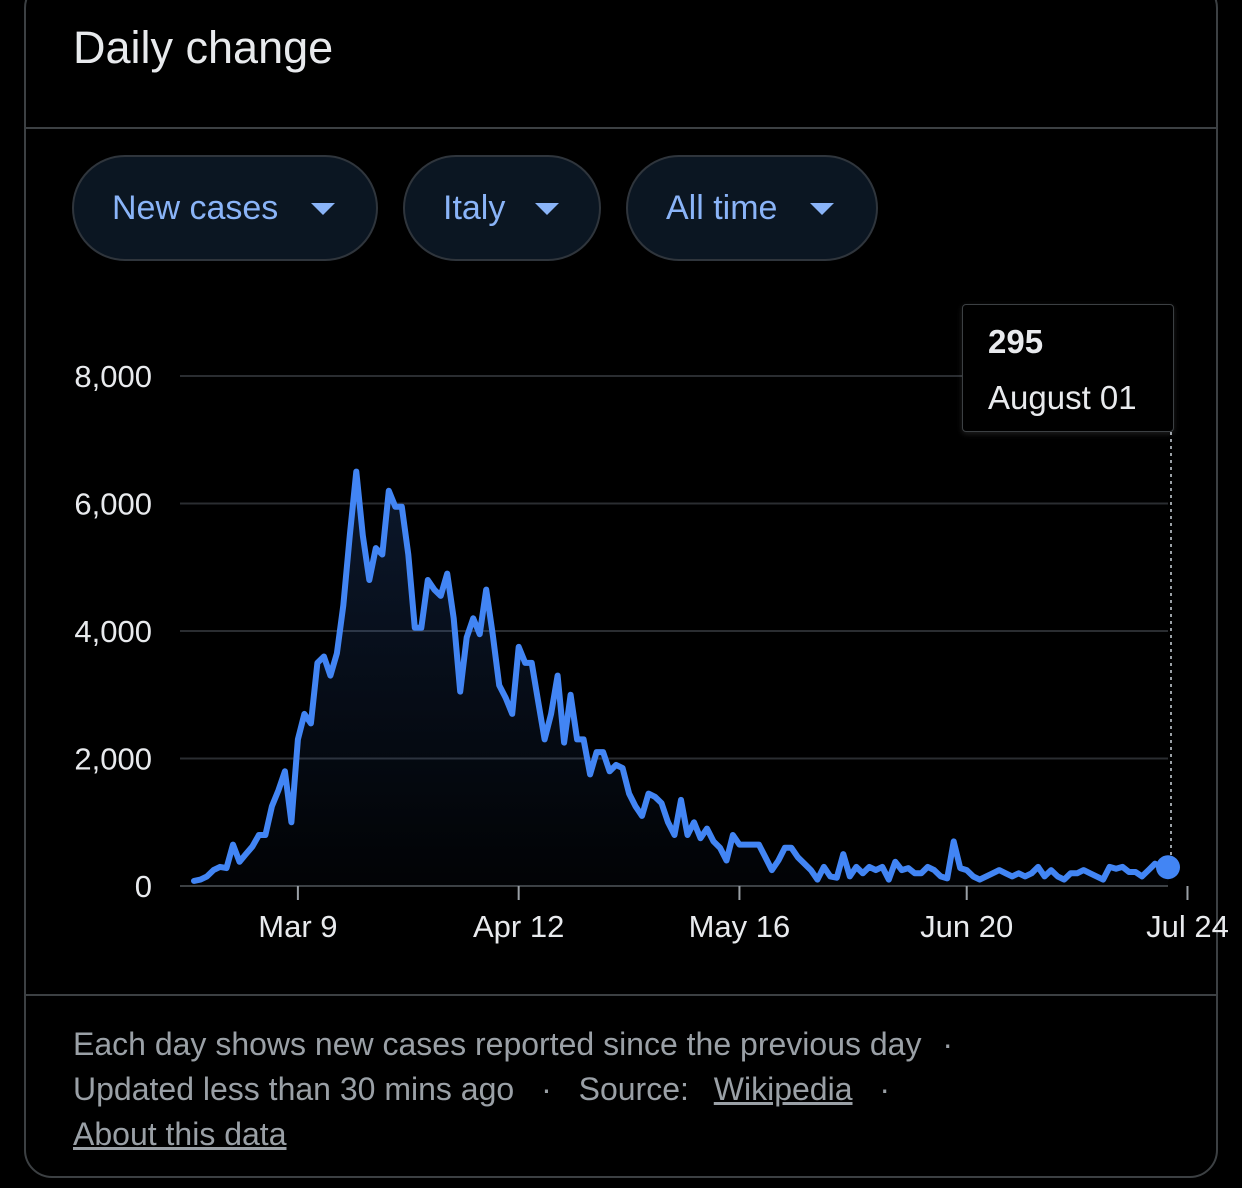  Describe the element at coordinates (1016, 341) in the screenshot. I see `tooltip-value: 295` at that location.